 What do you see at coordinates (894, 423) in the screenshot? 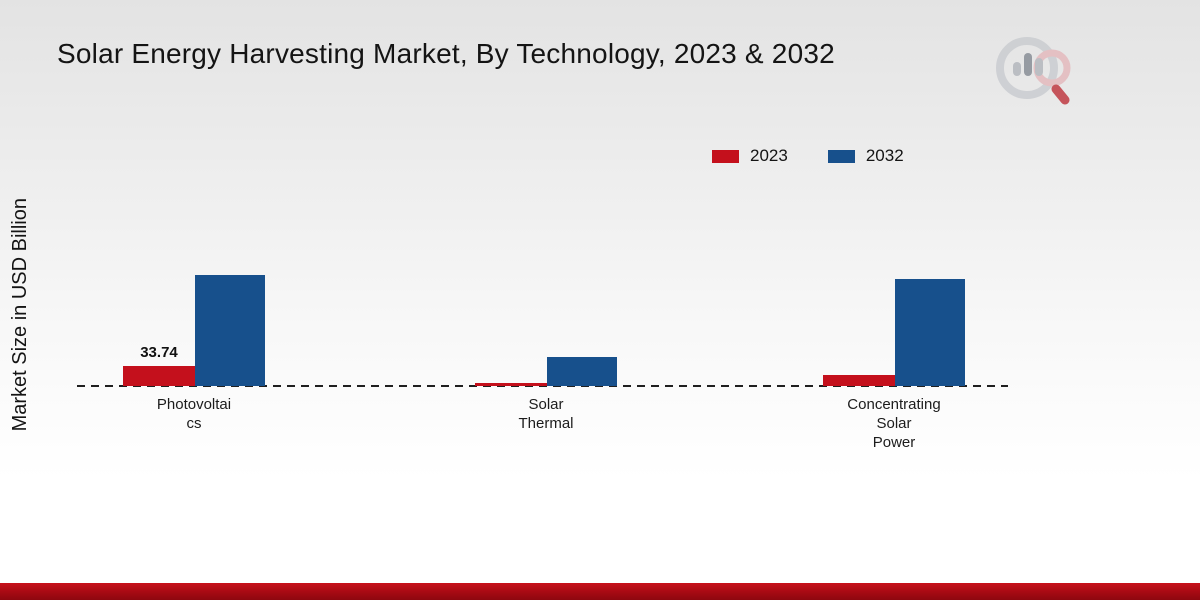
I see `category-label: Concentrating Solar Power` at bounding box center [894, 423].